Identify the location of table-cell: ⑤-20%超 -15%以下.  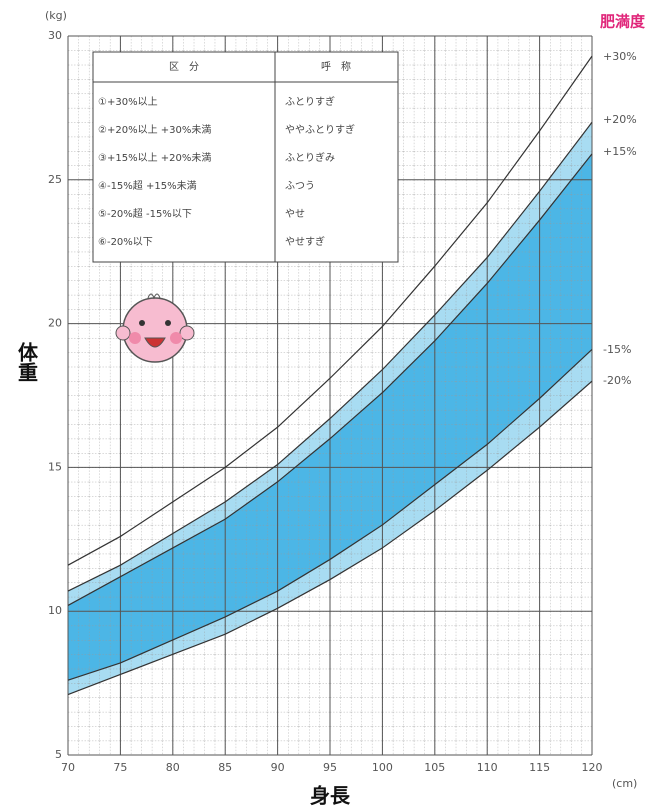
(145, 213).